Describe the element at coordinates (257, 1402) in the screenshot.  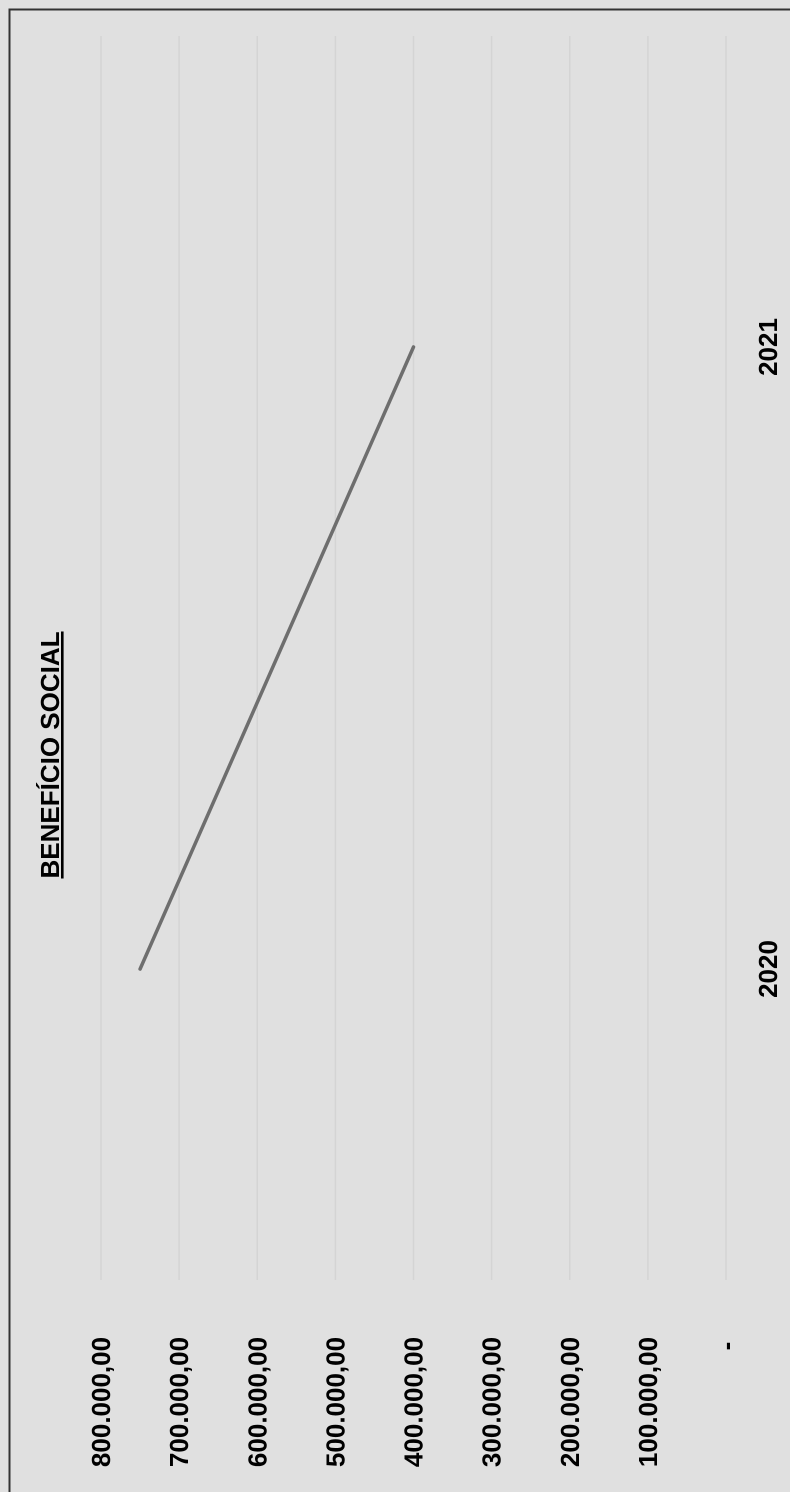
I see `y-tick-label: 600.000,00` at that location.